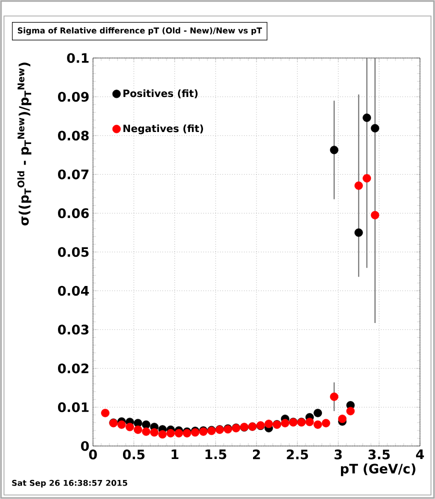 This screenshot has width=435, height=499. I want to click on x-tick-label: 1, so click(175, 455).